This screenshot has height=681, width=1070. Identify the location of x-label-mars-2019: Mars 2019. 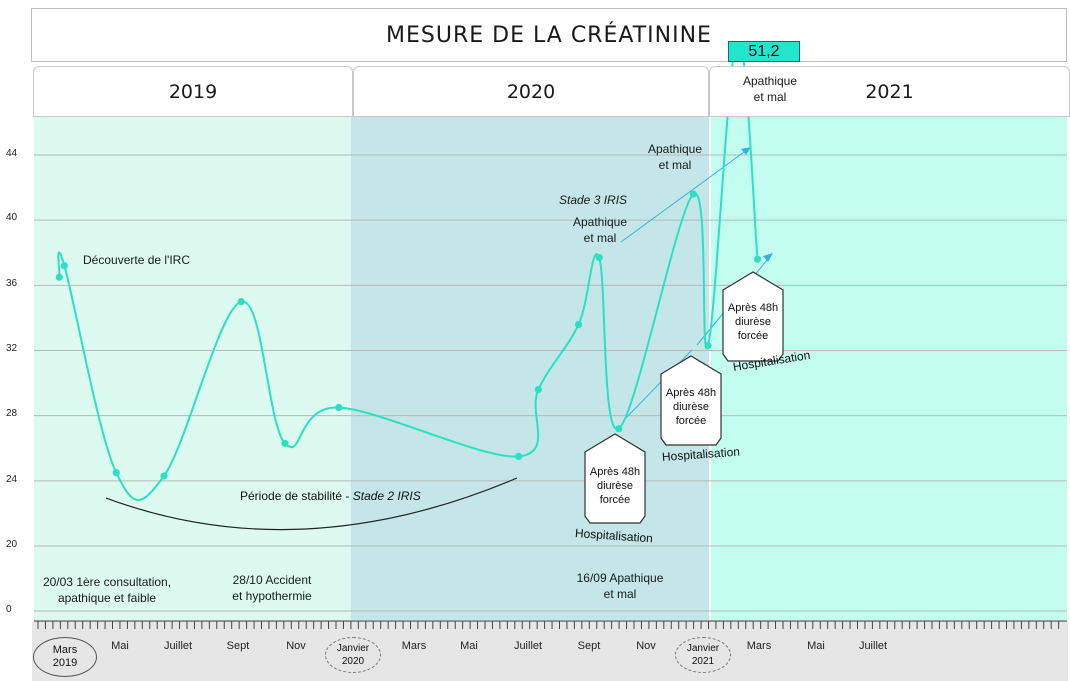
(65, 657).